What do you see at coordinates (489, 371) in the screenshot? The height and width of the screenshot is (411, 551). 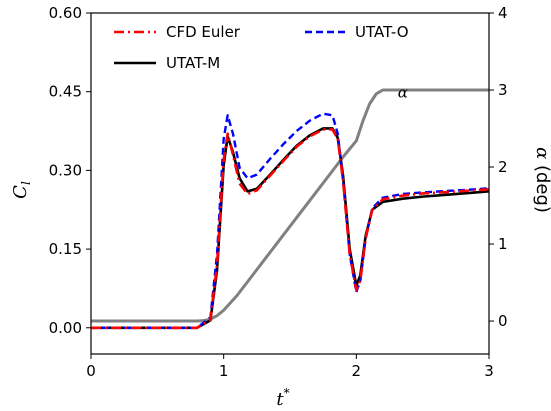 I see `x-tick-label: 3` at bounding box center [489, 371].